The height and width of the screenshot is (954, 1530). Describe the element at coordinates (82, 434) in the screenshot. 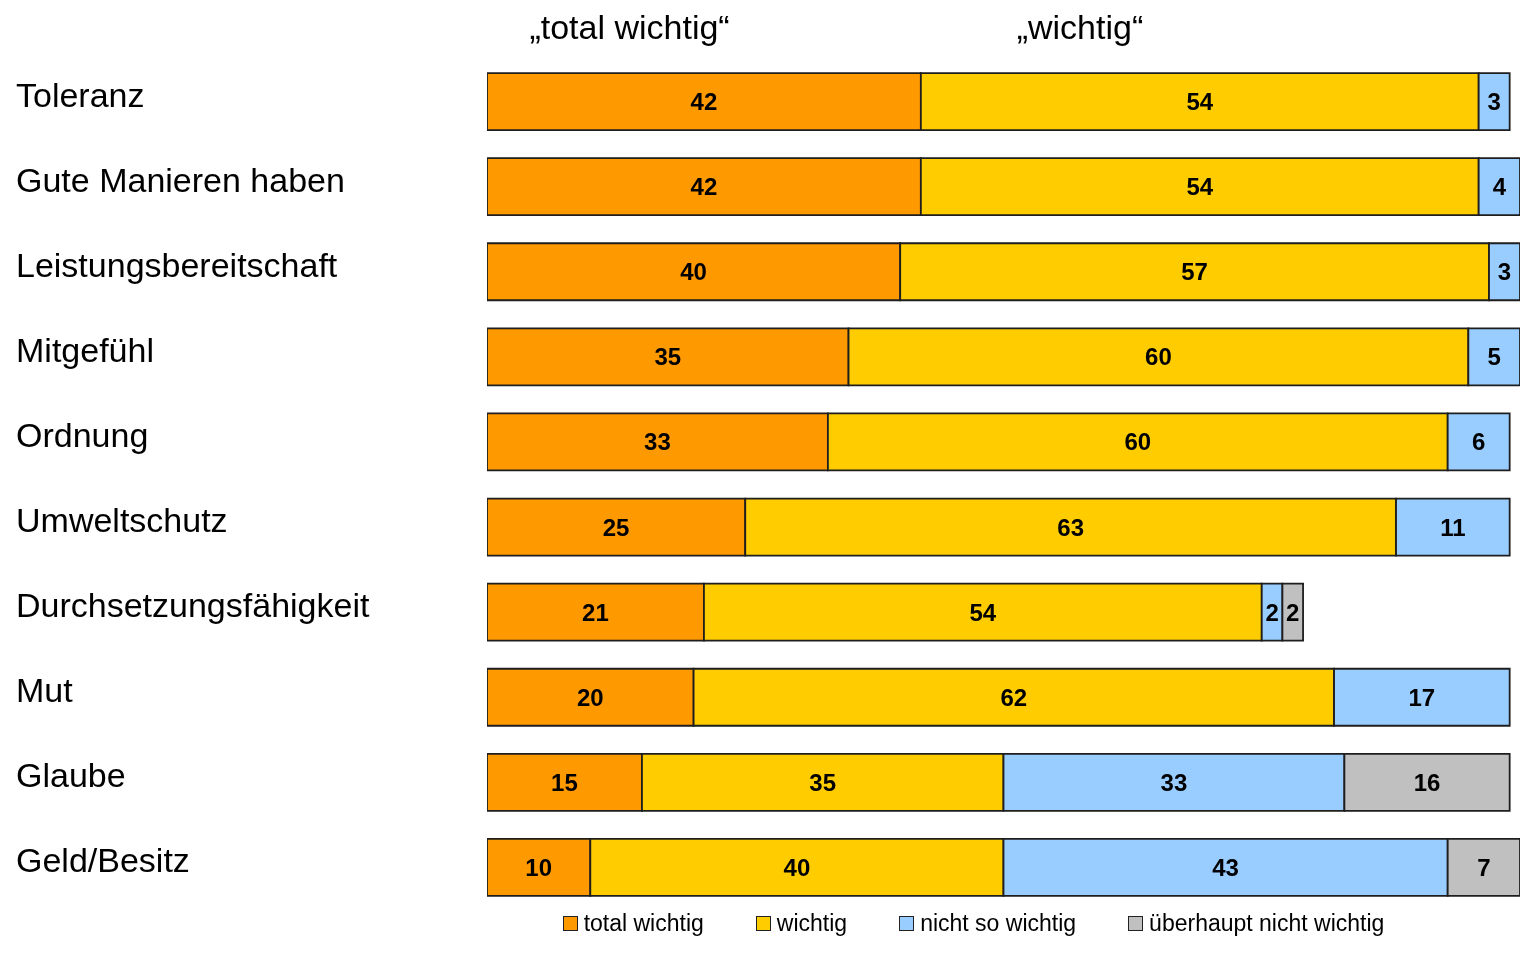

I see `y-tick-label: Ordnung` at that location.